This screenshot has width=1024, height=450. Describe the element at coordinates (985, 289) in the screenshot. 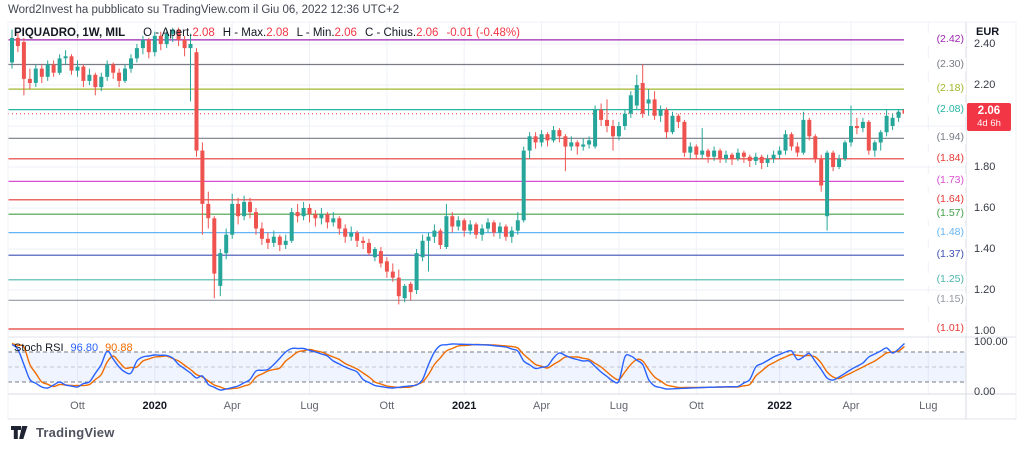

I see `price-tick: 1.20` at that location.